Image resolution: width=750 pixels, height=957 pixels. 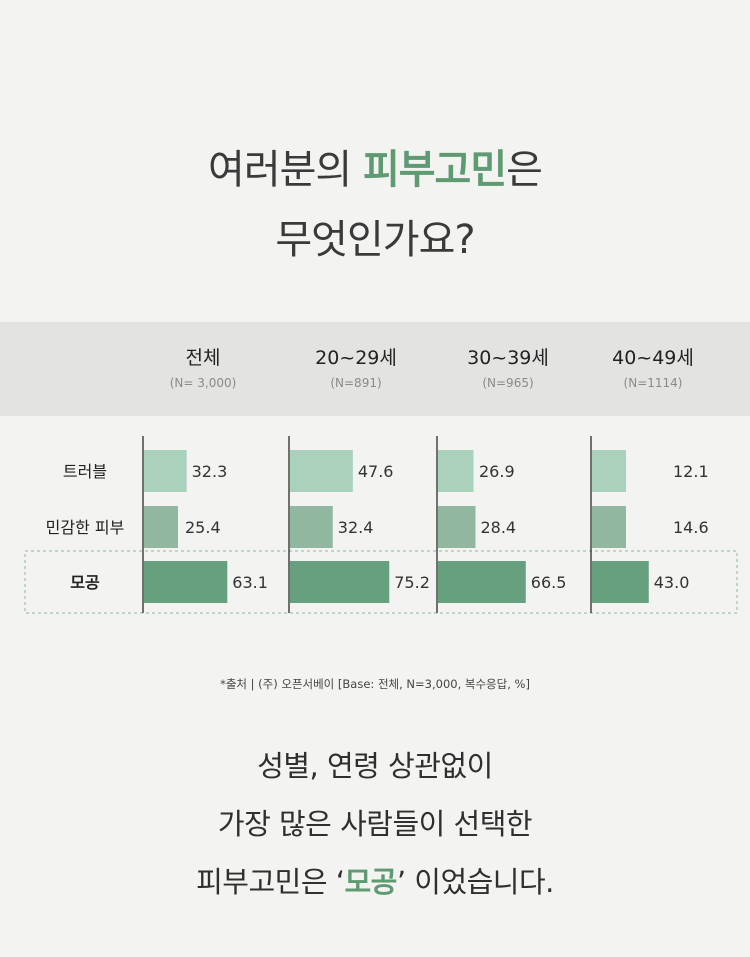 What do you see at coordinates (375, 824) in the screenshot?
I see `conclusion-line2: 가장 많은 사람들이 선택한` at bounding box center [375, 824].